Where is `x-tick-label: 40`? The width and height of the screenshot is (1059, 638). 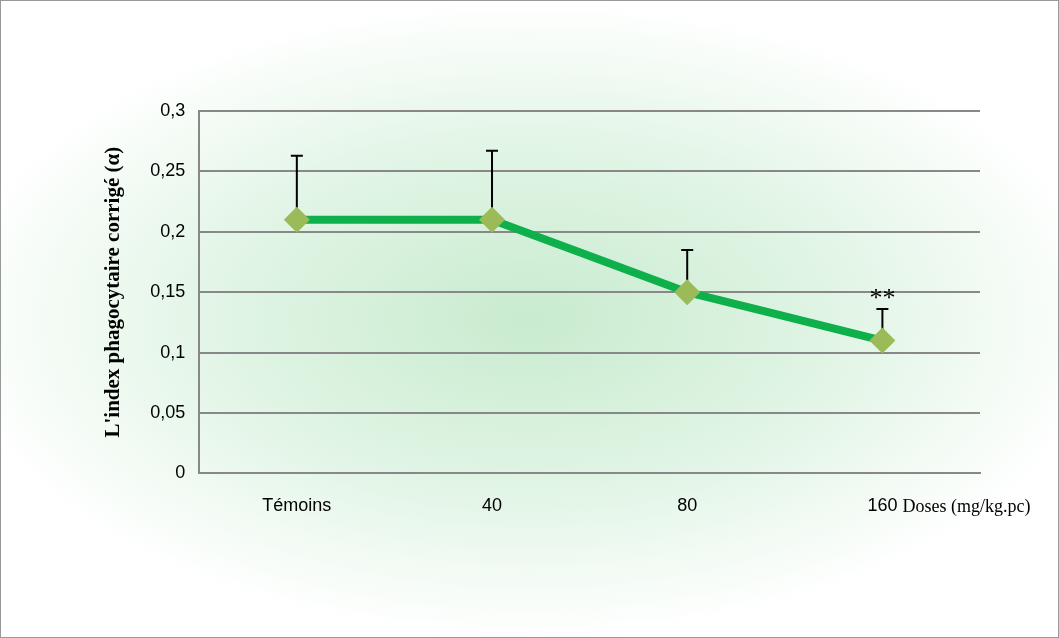
x-tick-label: 40 is located at coordinates (492, 505).